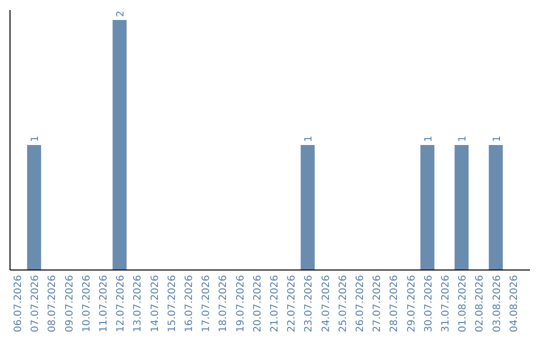 Image resolution: width=540 pixels, height=340 pixels. Describe the element at coordinates (70, 303) in the screenshot. I see `x-tick-label: 09.07.2026` at that location.